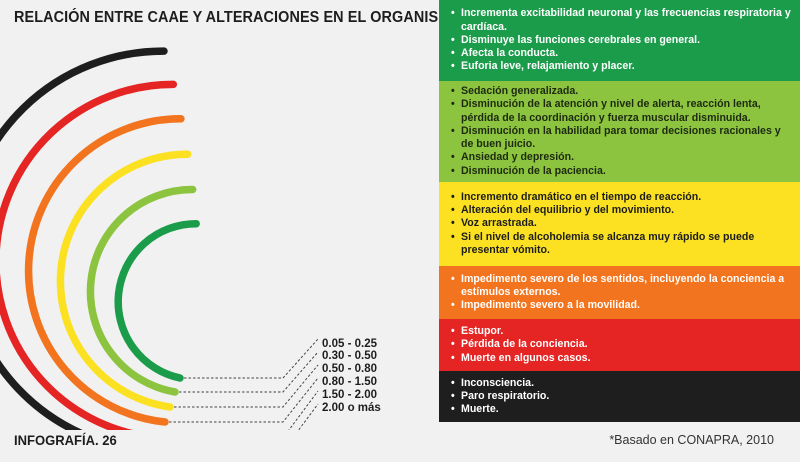 The image size is (800, 462). Describe the element at coordinates (349, 369) in the screenshot. I see `range-label-2: 0.50 - 0.80` at that location.